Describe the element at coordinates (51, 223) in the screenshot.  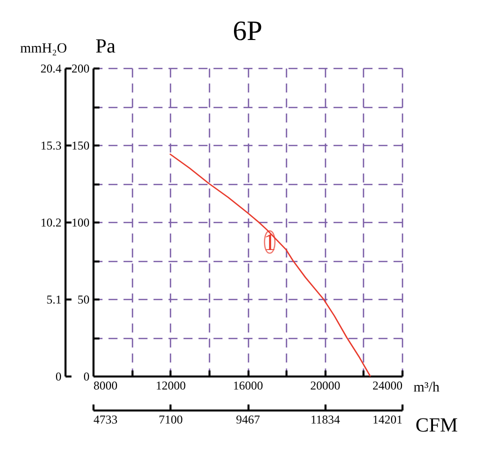
I see `y2-tick-label: 10.2` at that location.